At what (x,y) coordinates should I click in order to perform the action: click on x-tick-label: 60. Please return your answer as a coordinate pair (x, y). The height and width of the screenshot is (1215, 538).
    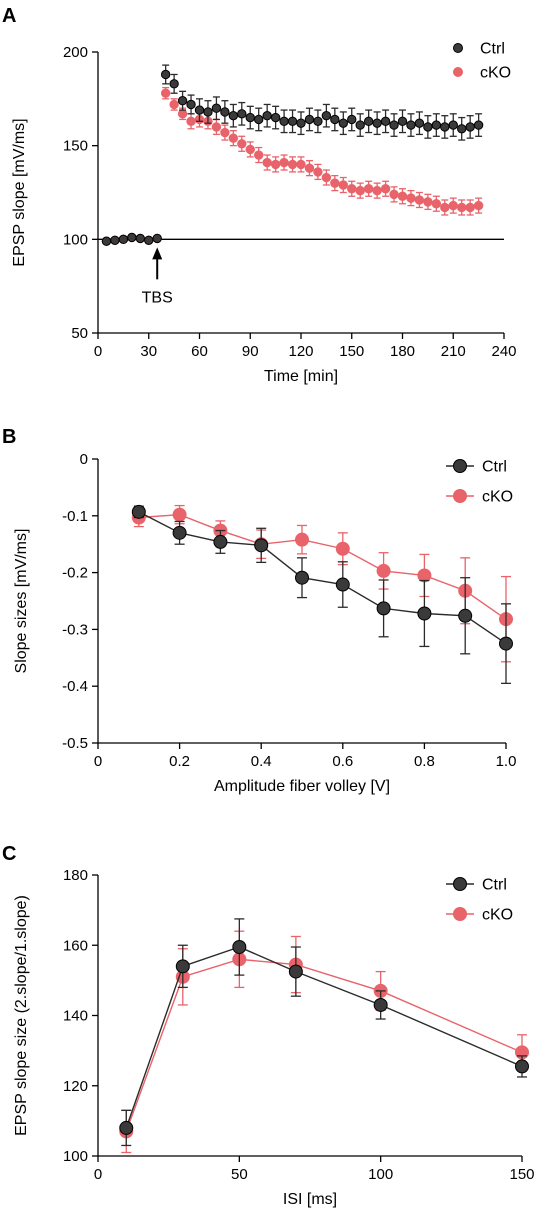
    Looking at the image, I should click on (199, 351).